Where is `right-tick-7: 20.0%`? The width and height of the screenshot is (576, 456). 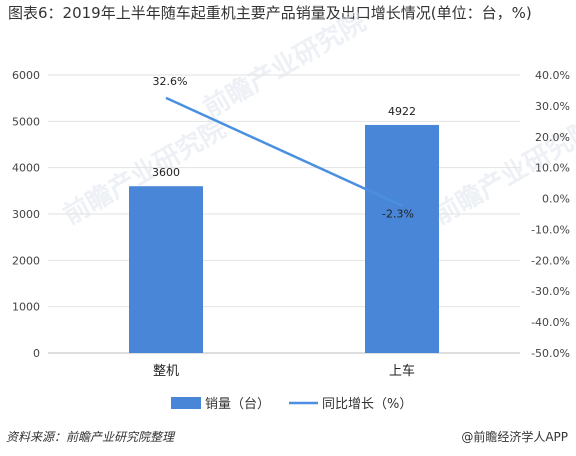
right-tick-7: 20.0% is located at coordinates (552, 137).